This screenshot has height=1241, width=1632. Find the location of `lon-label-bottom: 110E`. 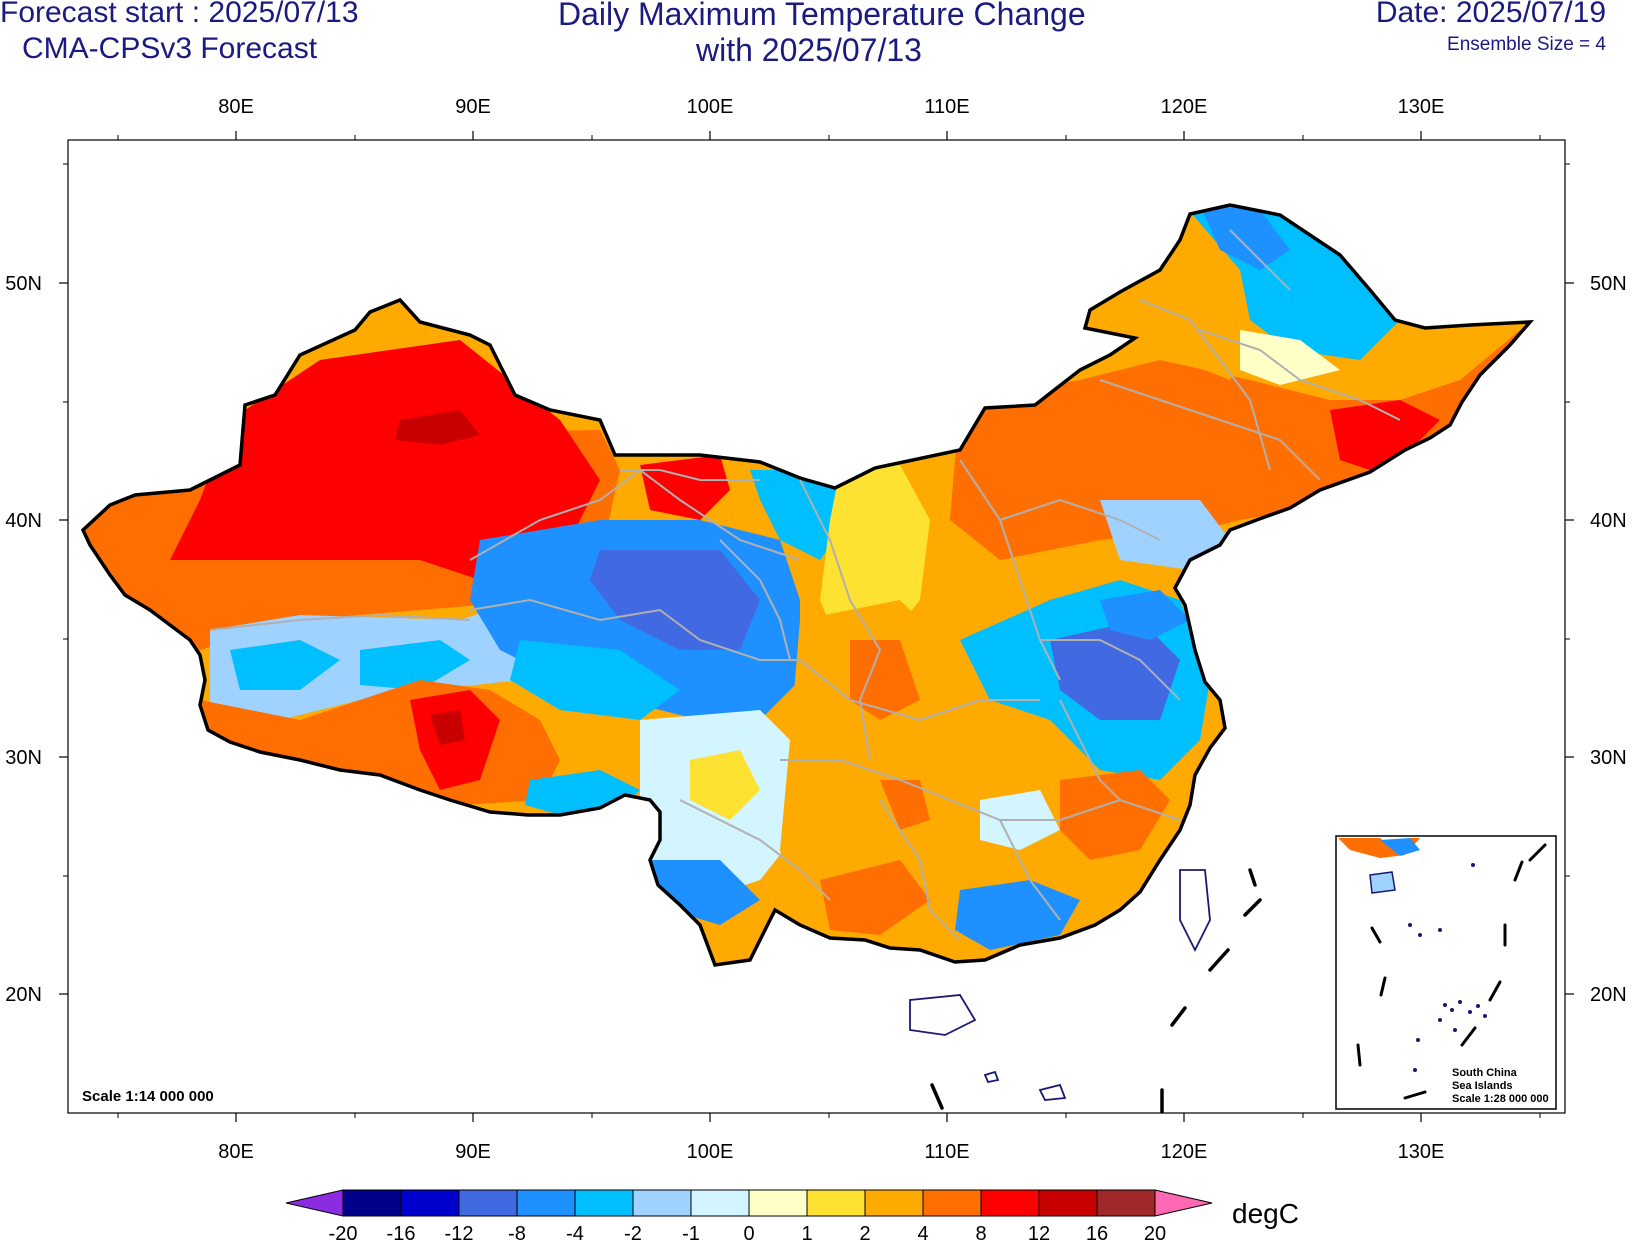

lon-label-bottom: 110E is located at coordinates (946, 1152).